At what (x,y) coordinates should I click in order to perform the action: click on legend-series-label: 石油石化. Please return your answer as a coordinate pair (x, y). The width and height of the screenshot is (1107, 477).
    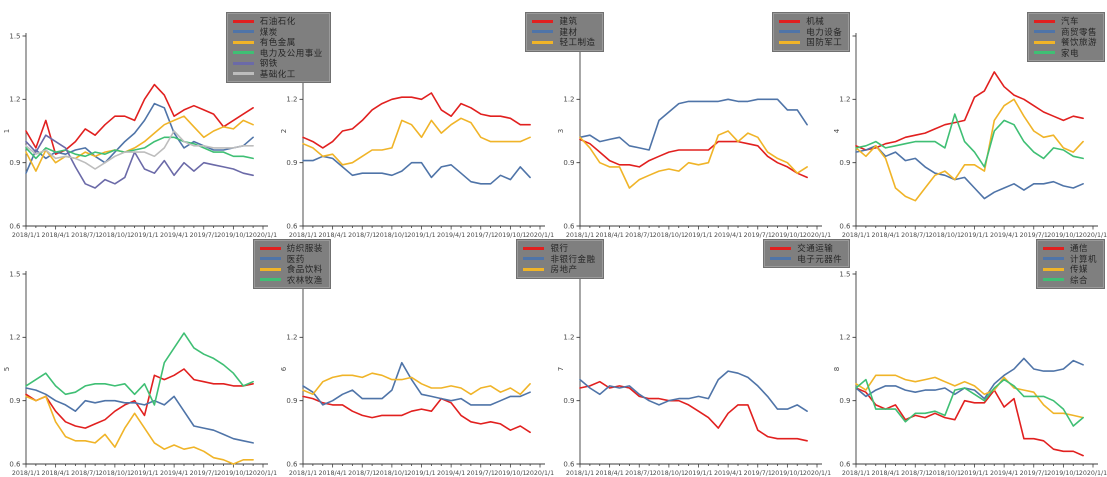
    Looking at the image, I should click on (277, 22).